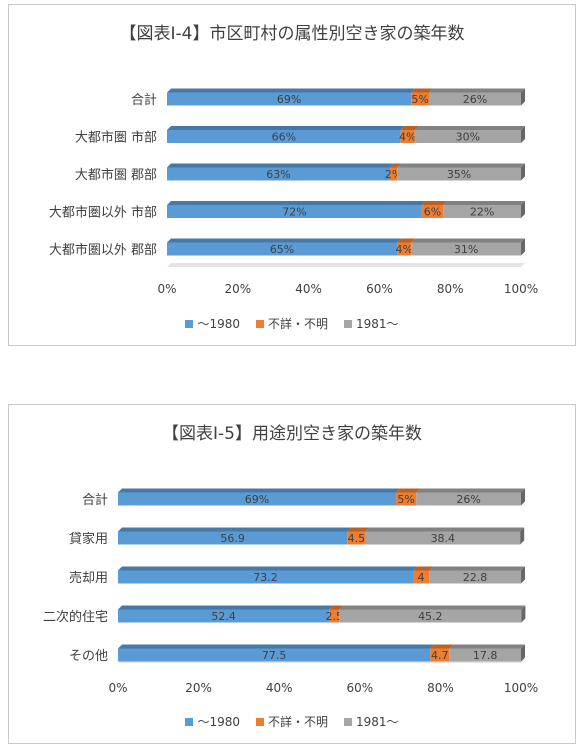 This screenshot has height=748, width=580. I want to click on data-label: 22.8, so click(475, 577).